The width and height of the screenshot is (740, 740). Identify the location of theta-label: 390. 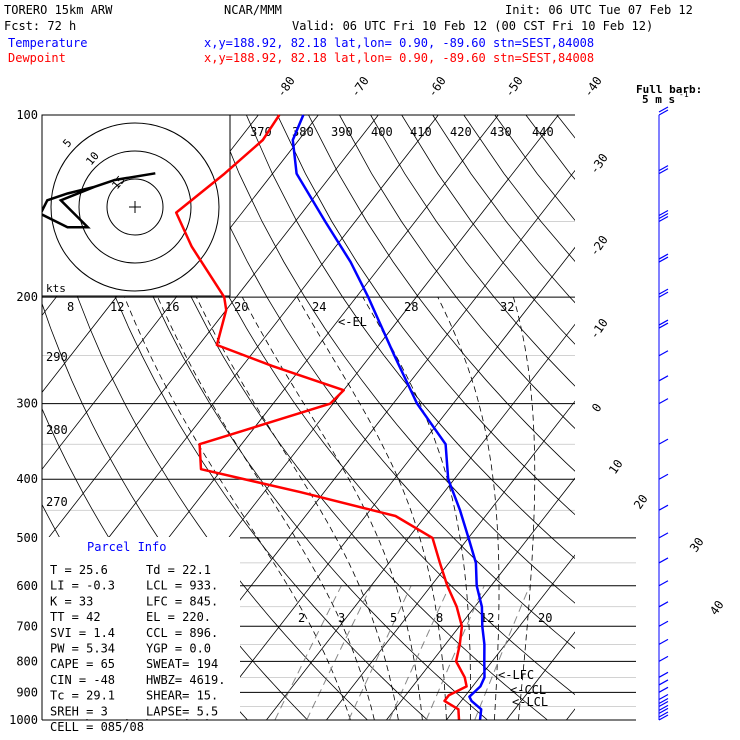
(342, 132).